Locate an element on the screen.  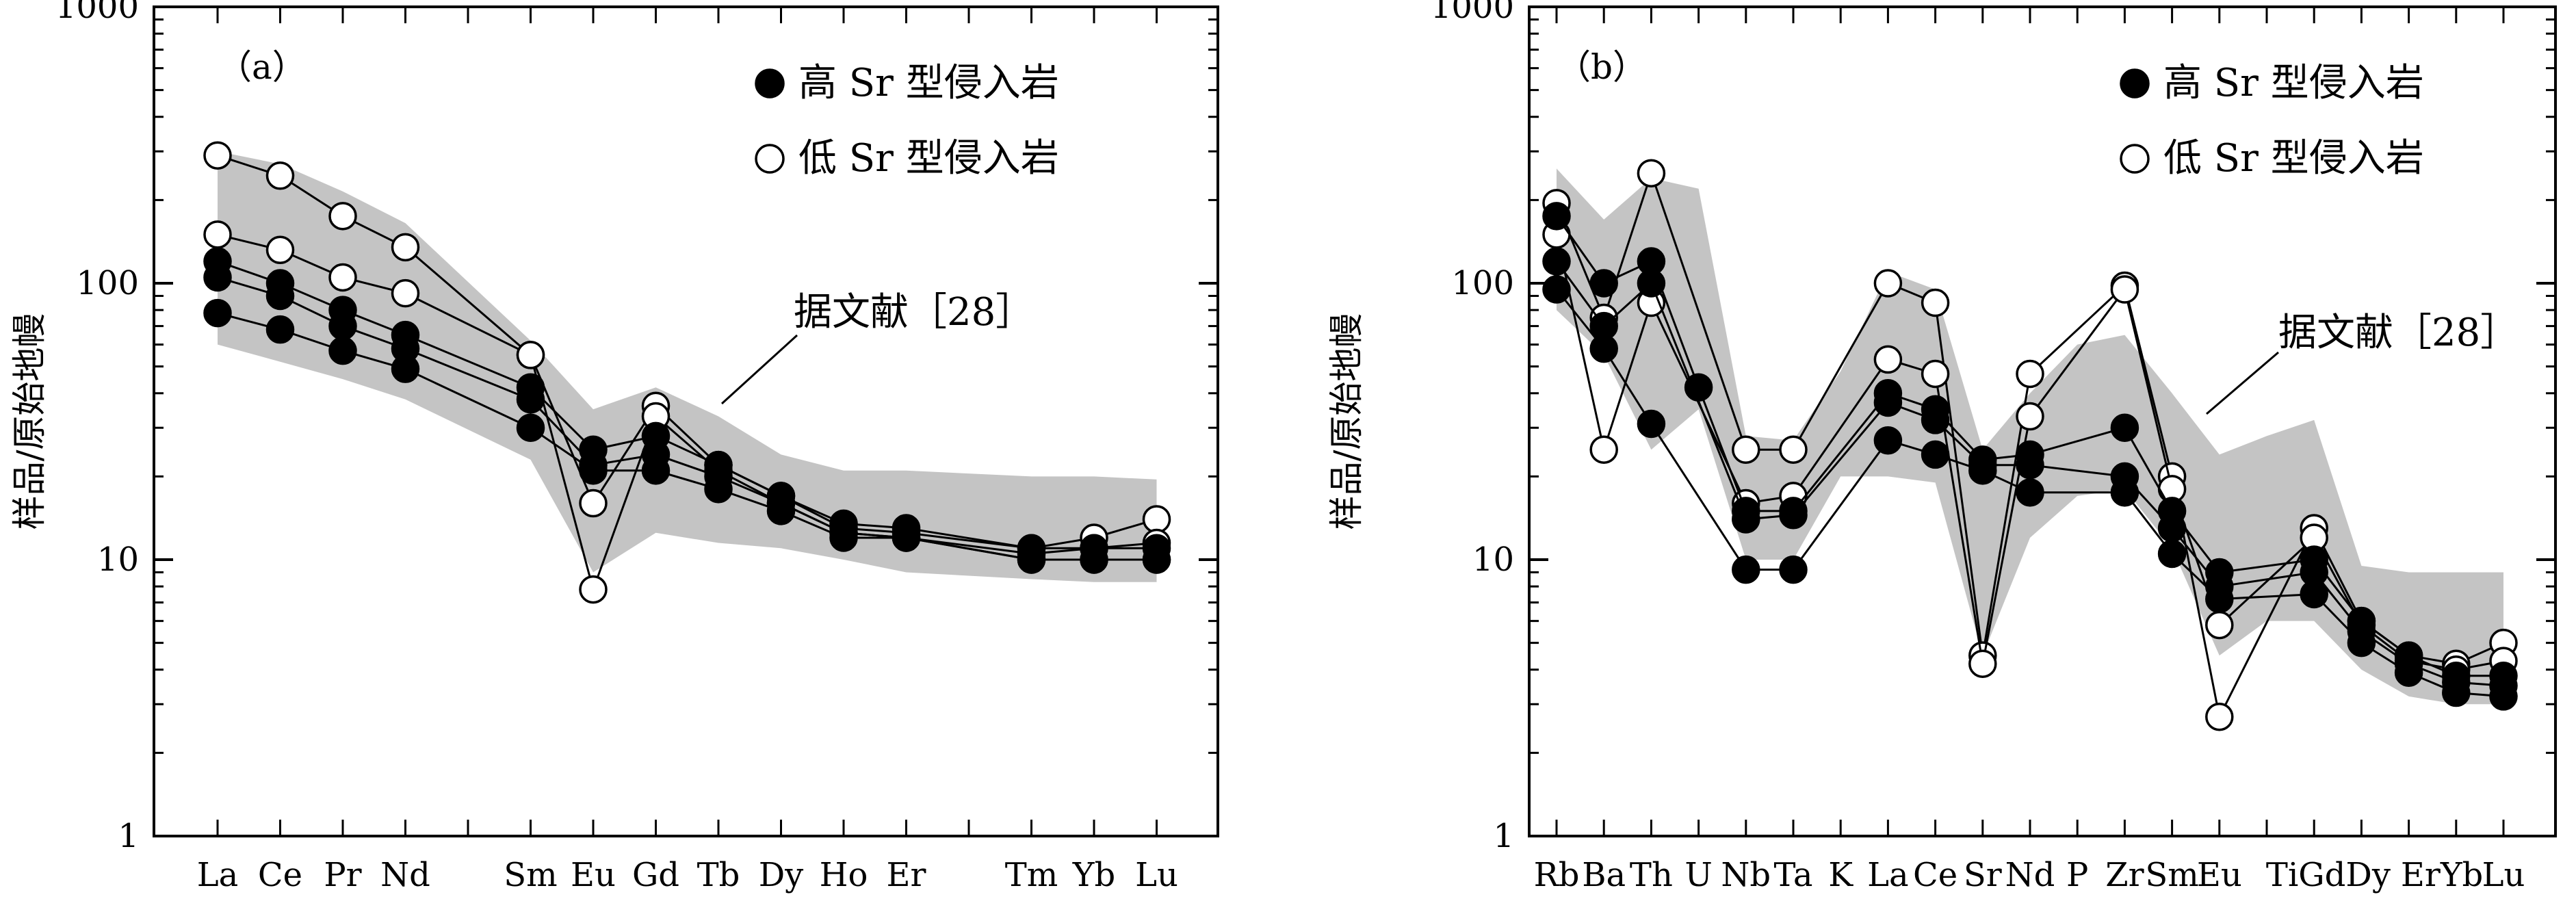
x-tick-label: Zr is located at coordinates (2124, 875).